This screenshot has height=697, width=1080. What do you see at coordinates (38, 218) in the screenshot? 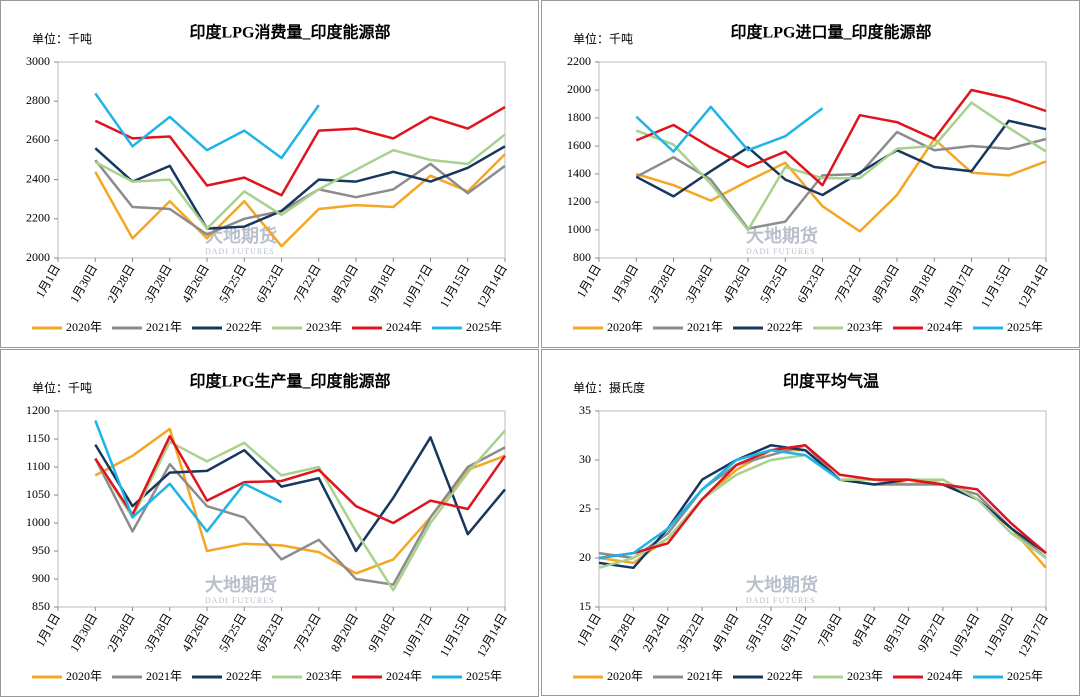
I see `y-tick-label: 2200` at bounding box center [38, 218].